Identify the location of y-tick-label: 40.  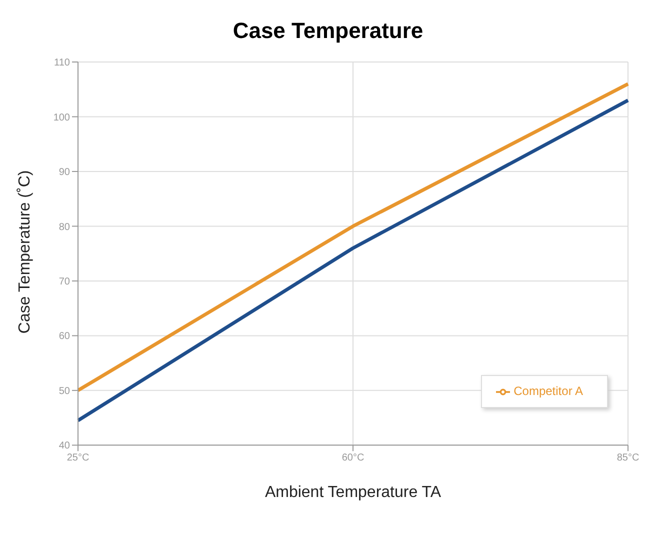
(64, 446).